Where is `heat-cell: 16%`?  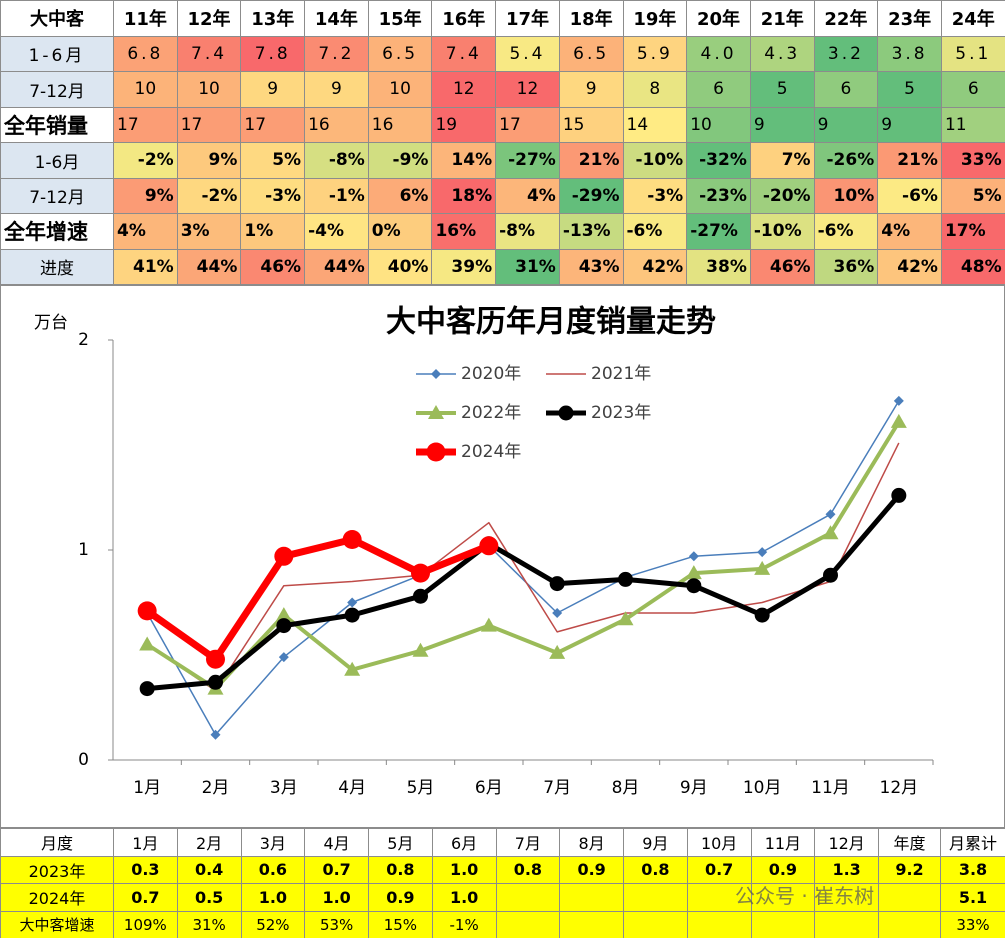
heat-cell: 16% is located at coordinates (464, 231).